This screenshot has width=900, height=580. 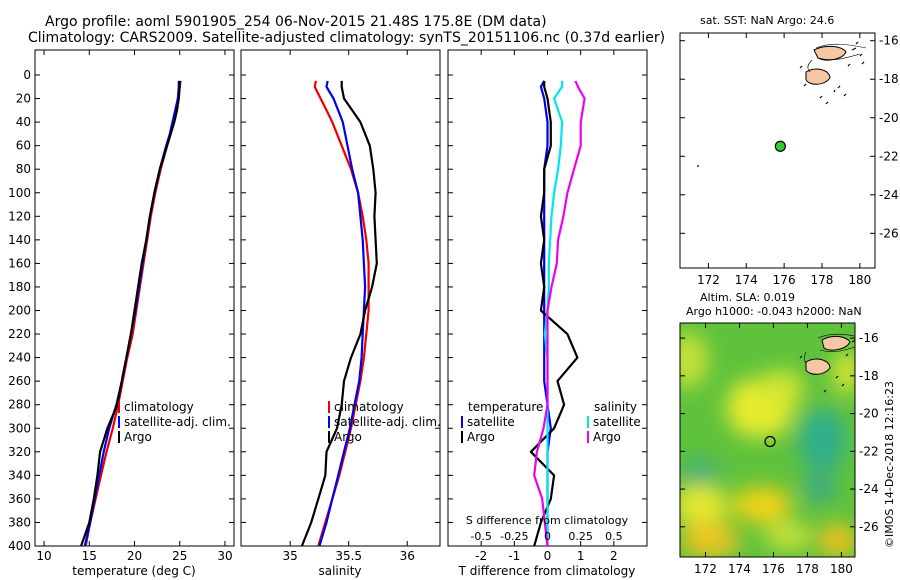 I want to click on temperature-legend: climatology satellite-adj. clim. Argo, so click(x=174, y=422).